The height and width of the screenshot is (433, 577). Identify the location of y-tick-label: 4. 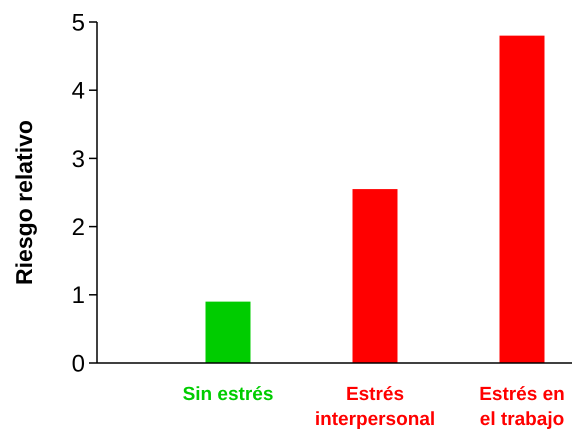
(78, 91).